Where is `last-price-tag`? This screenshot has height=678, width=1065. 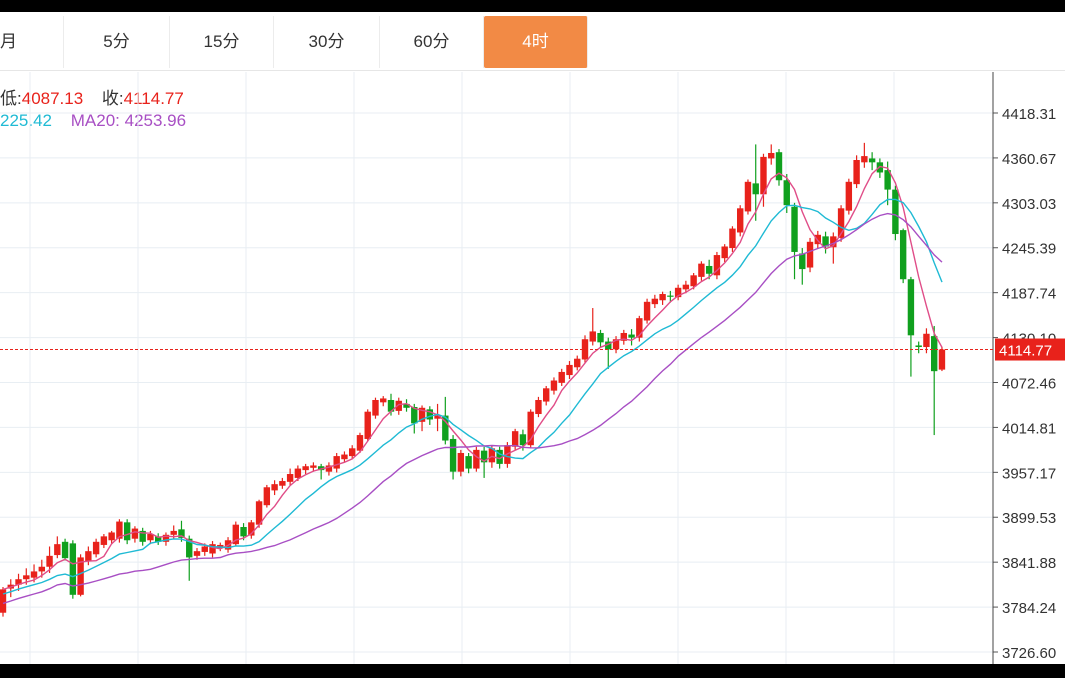 last-price-tag is located at coordinates (1030, 349).